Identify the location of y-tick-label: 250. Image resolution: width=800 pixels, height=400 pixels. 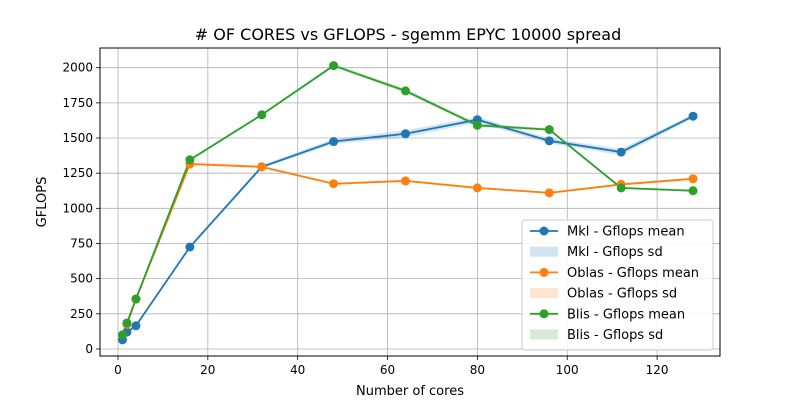
(81, 314).